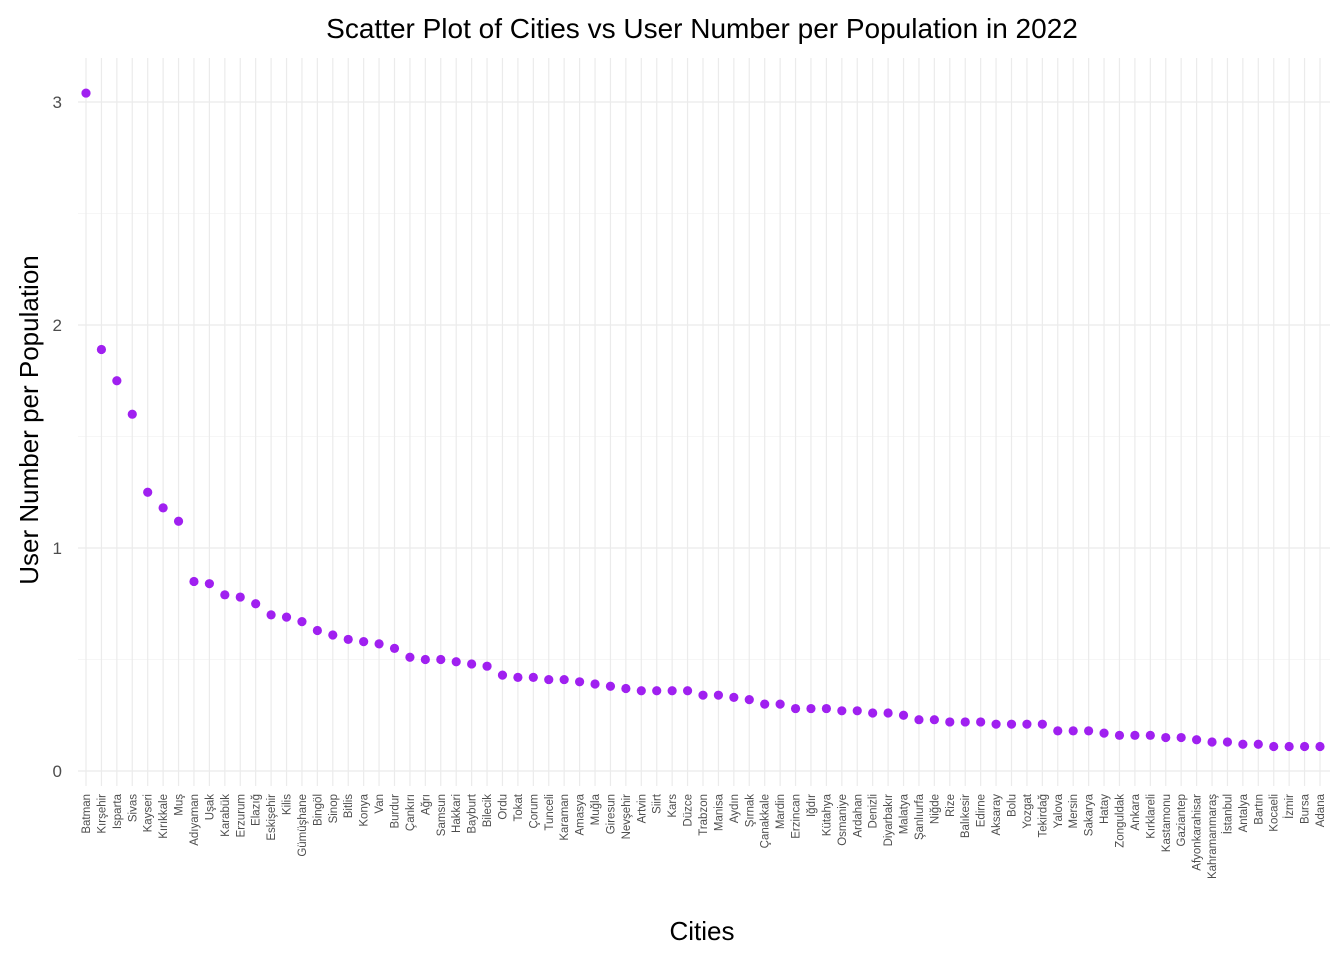  I want to click on x-tick-label: Manisa, so click(719, 812).